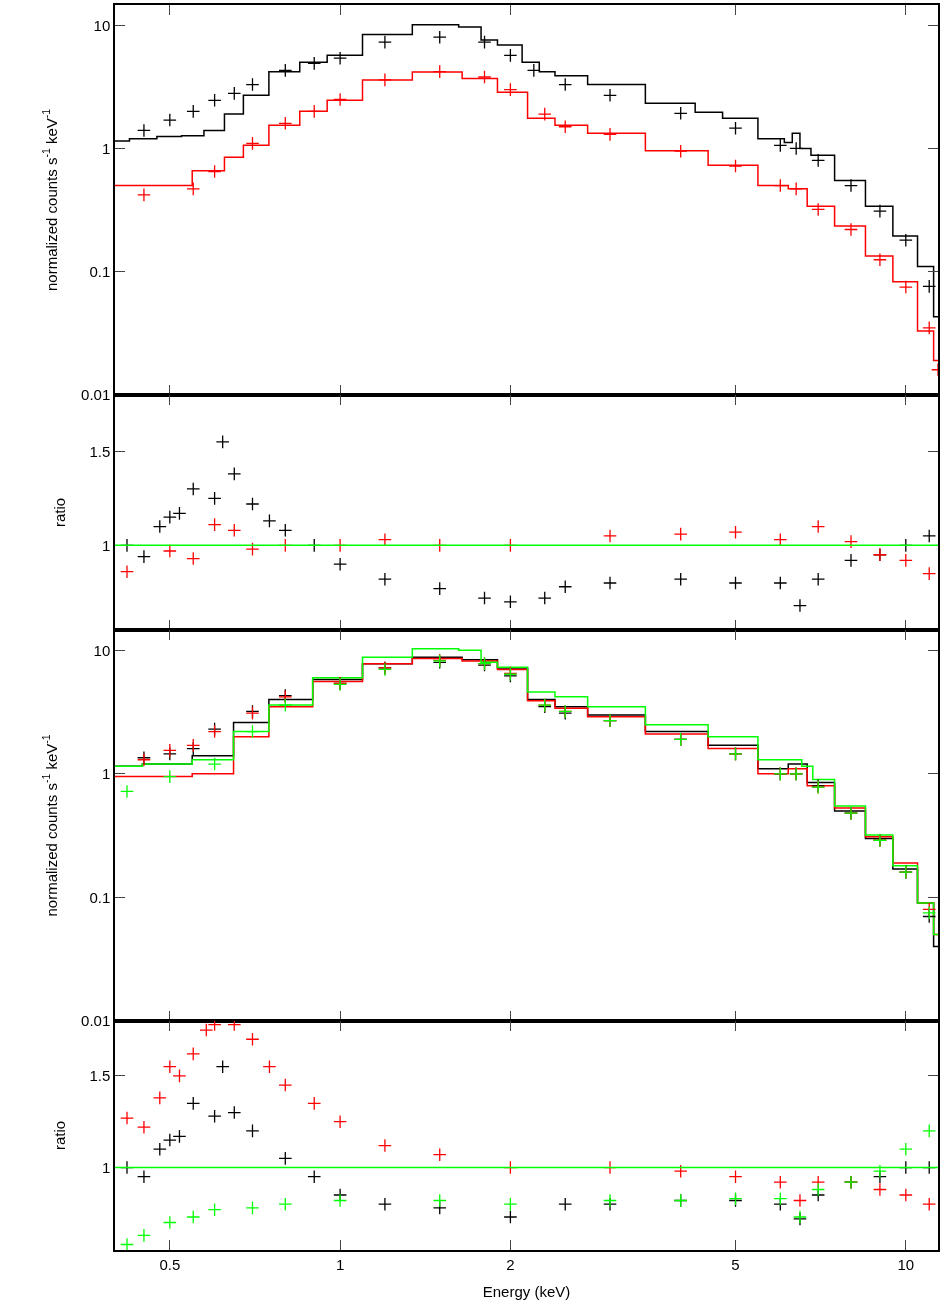 This screenshot has width=942, height=1305. I want to click on x-tick-label: 1, so click(340, 1264).